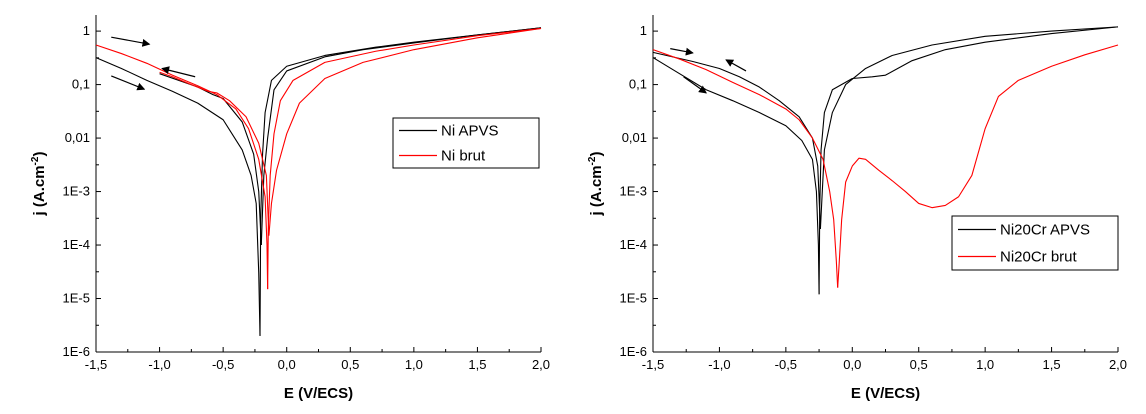  Describe the element at coordinates (470, 131) in the screenshot. I see `legend-label: Ni APVS` at that location.